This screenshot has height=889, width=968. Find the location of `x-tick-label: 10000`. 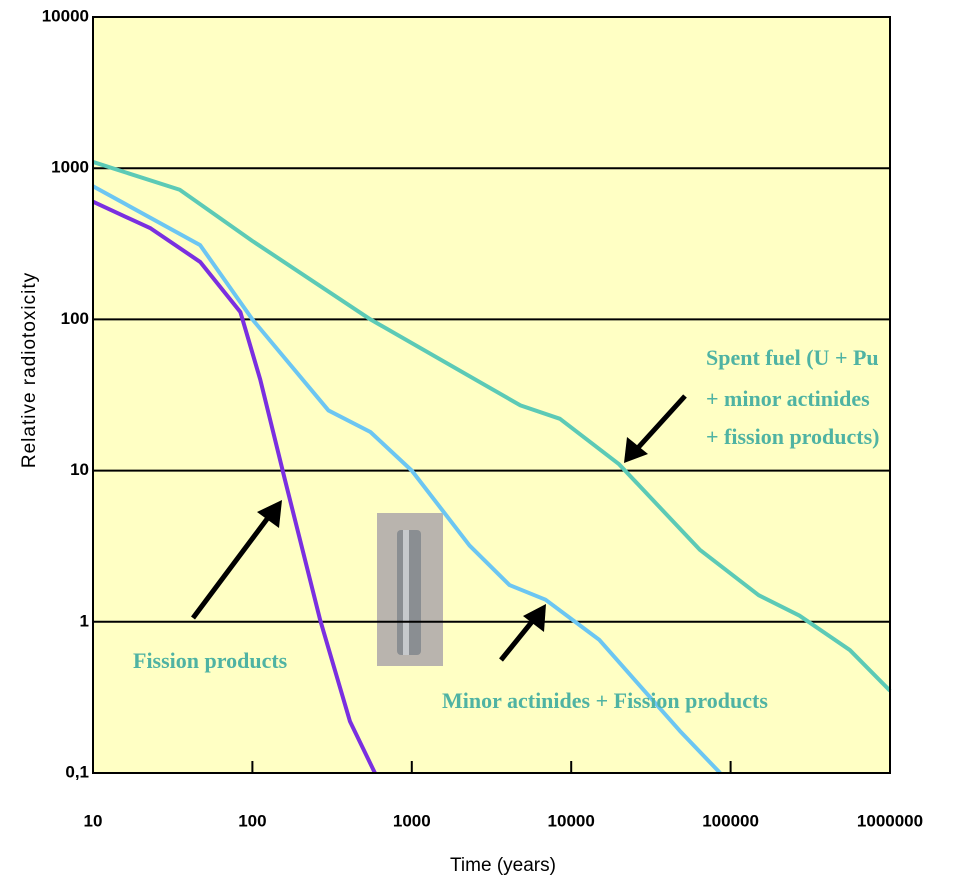

x-tick-label: 10000 is located at coordinates (571, 820).